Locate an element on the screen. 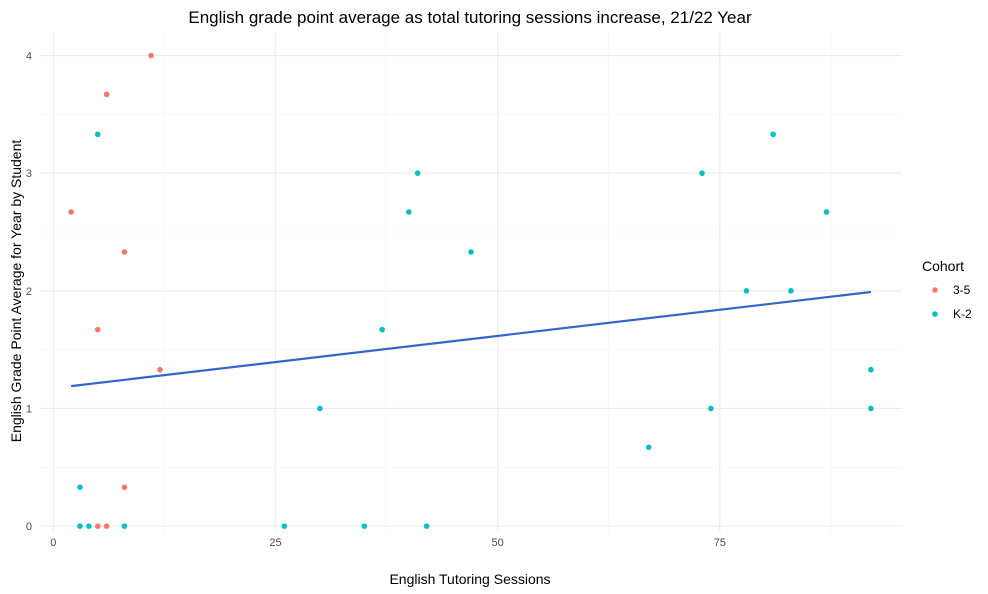 Image resolution: width=988 pixels, height=594 pixels. y-tick-label: 3 is located at coordinates (29, 174).